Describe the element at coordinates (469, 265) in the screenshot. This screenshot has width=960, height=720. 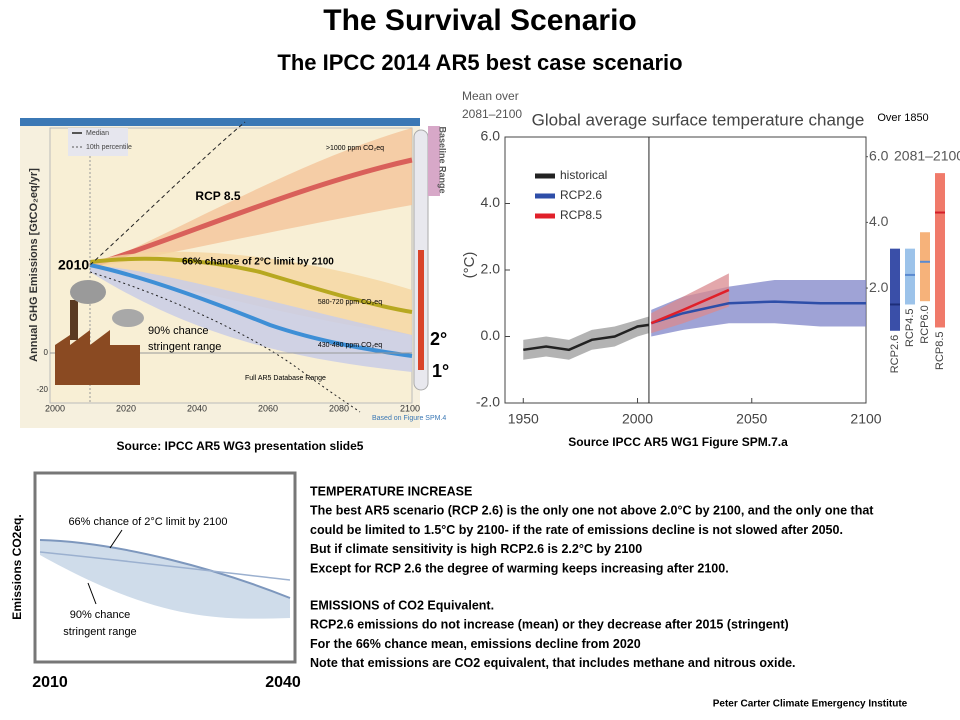
I see `y-axis-label: (°C)` at that location.